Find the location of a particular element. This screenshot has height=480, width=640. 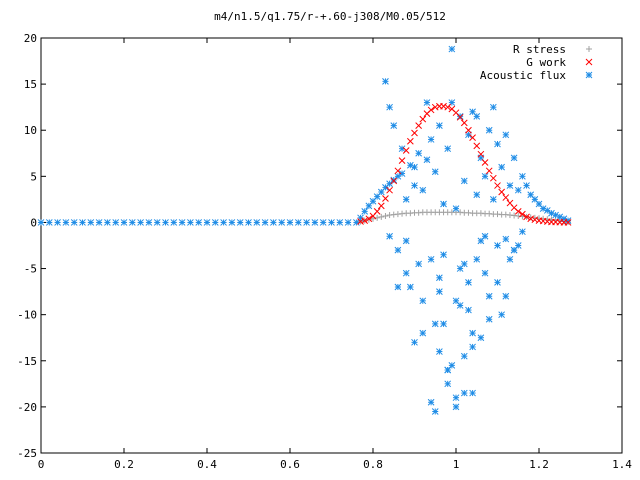

y-tick-label: 5 is located at coordinates (33, 176).